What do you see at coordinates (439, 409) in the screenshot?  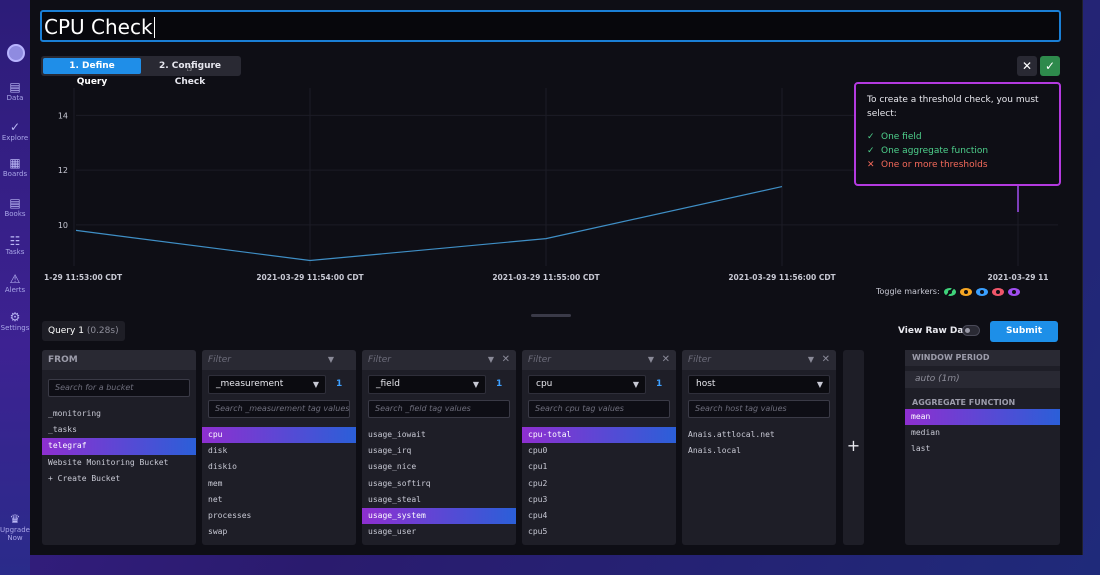 I see `tag-search-input: Search _field tag values` at bounding box center [439, 409].